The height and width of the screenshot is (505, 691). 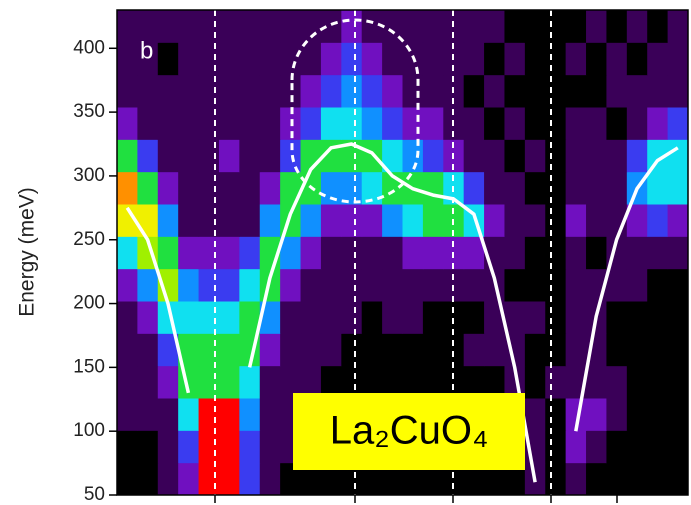 What do you see at coordinates (27, 252) in the screenshot?
I see `y-axis-title: Energy (meV)` at bounding box center [27, 252].